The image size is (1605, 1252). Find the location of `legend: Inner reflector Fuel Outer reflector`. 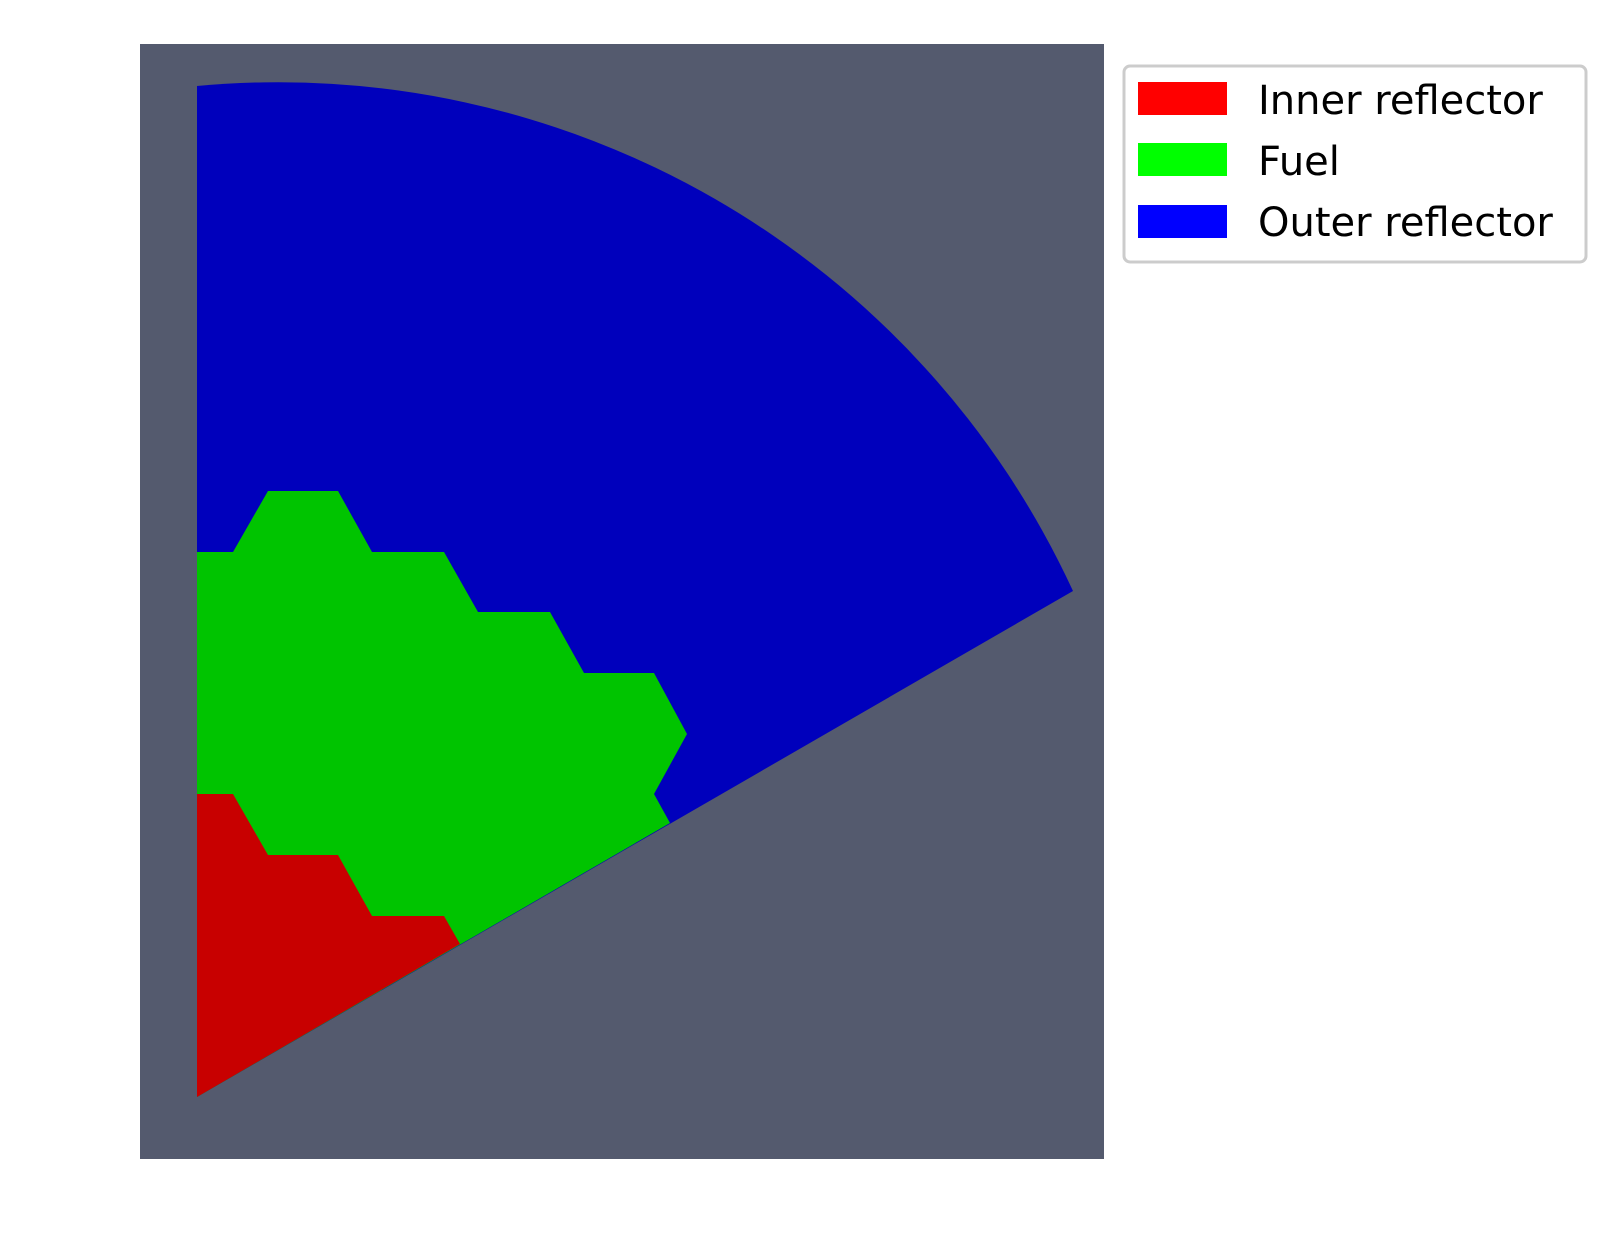

legend: Inner reflector Fuel Outer reflector is located at coordinates (1355, 164).